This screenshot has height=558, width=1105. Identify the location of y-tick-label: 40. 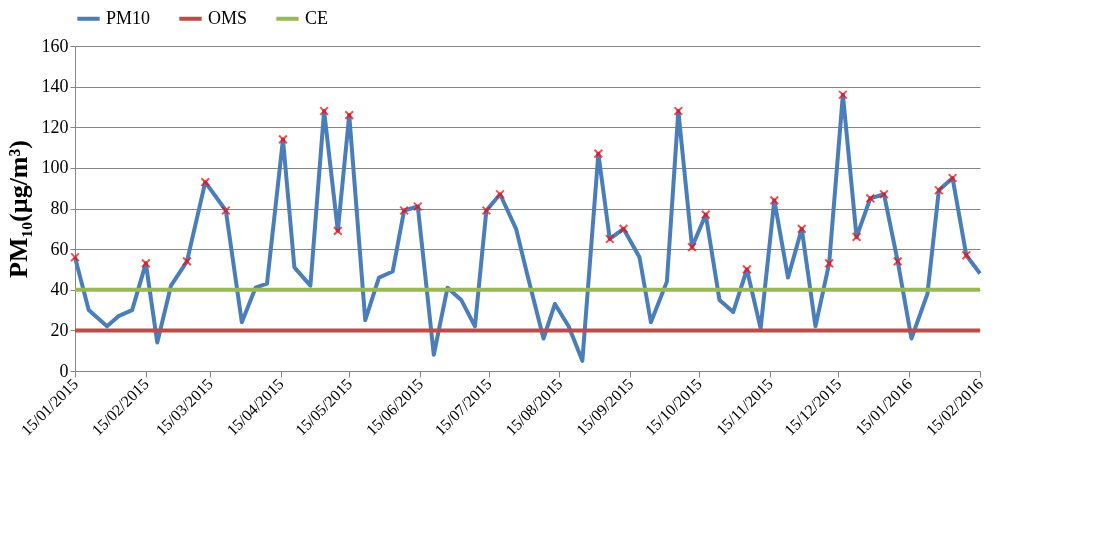
(59, 289).